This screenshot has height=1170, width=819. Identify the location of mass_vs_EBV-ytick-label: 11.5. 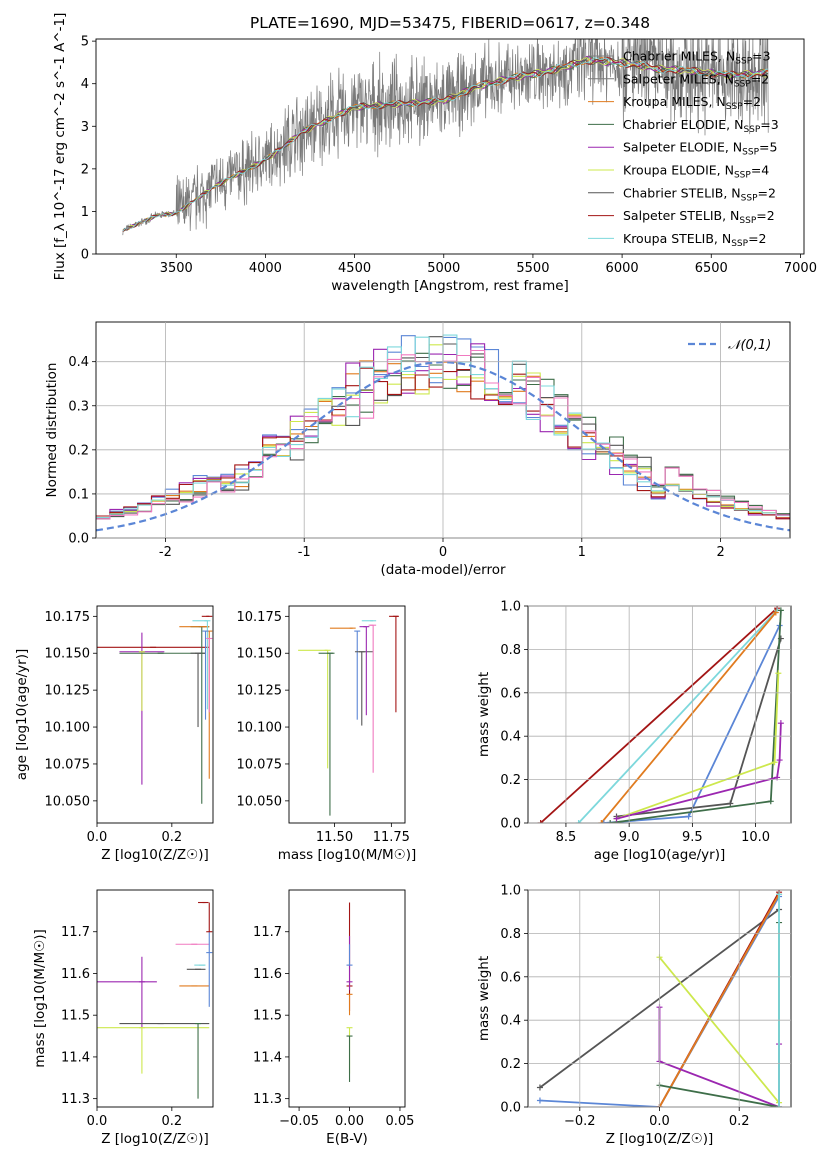
(267, 1016).